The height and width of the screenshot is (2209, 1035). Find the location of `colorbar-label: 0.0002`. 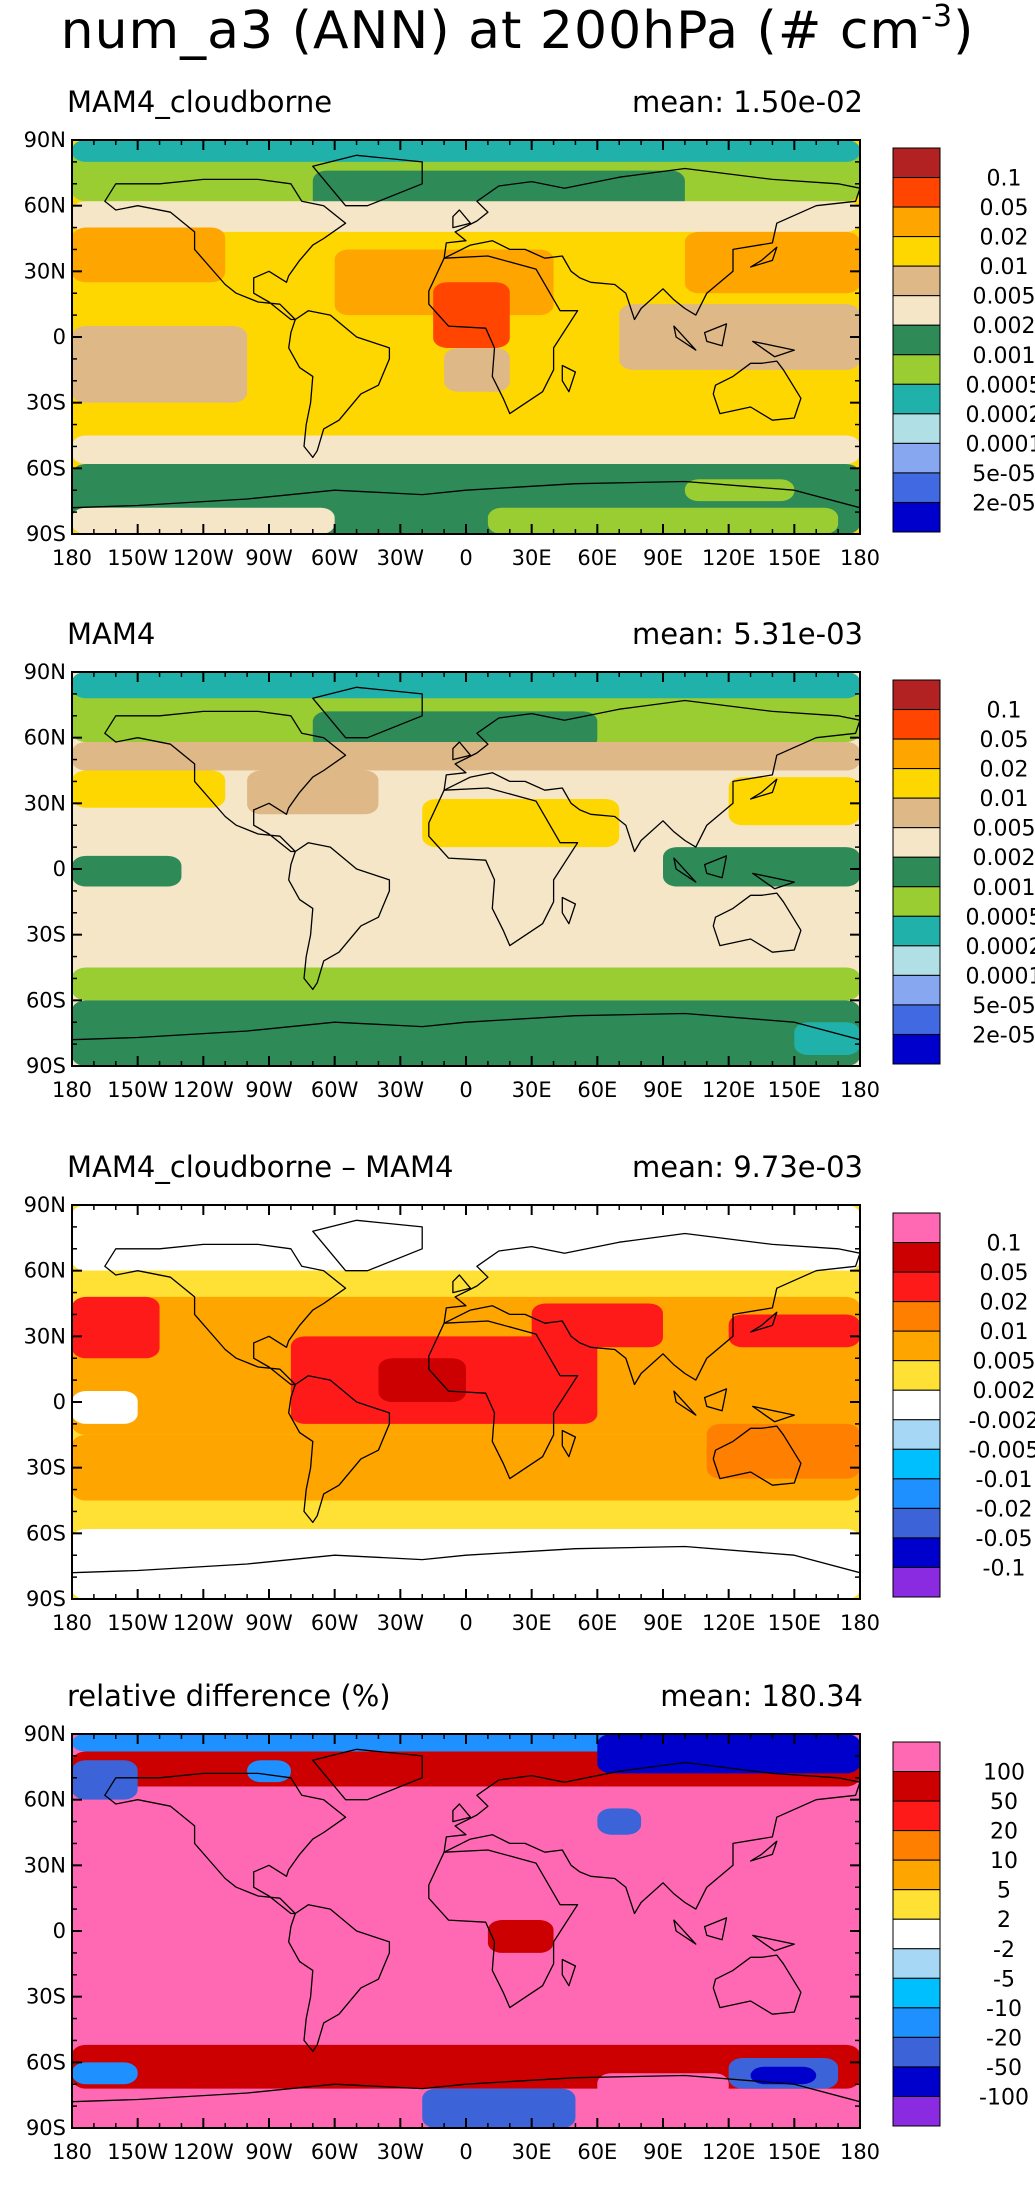

colorbar-label: 0.0002 is located at coordinates (1000, 415).